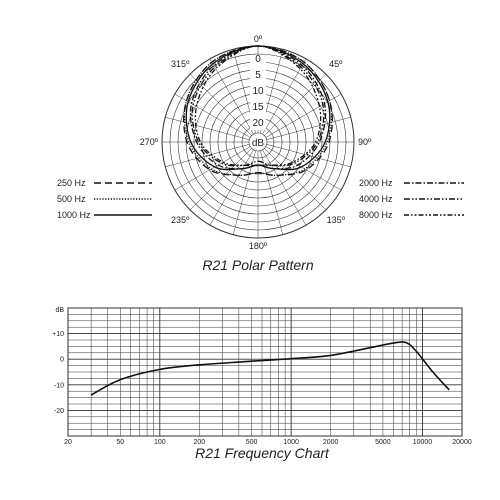 Image resolution: width=500 pixels, height=500 pixels. I want to click on freq-x-tick-label: 1000, so click(291, 442).